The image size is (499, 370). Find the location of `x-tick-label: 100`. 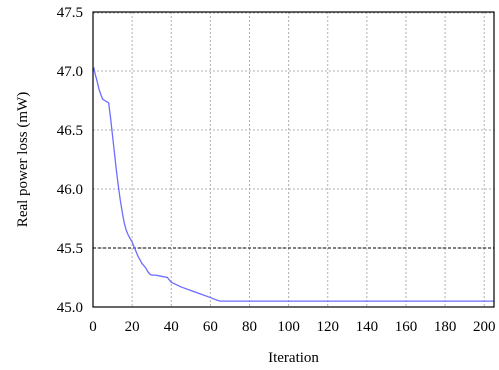

x-tick-label: 100 is located at coordinates (288, 327).